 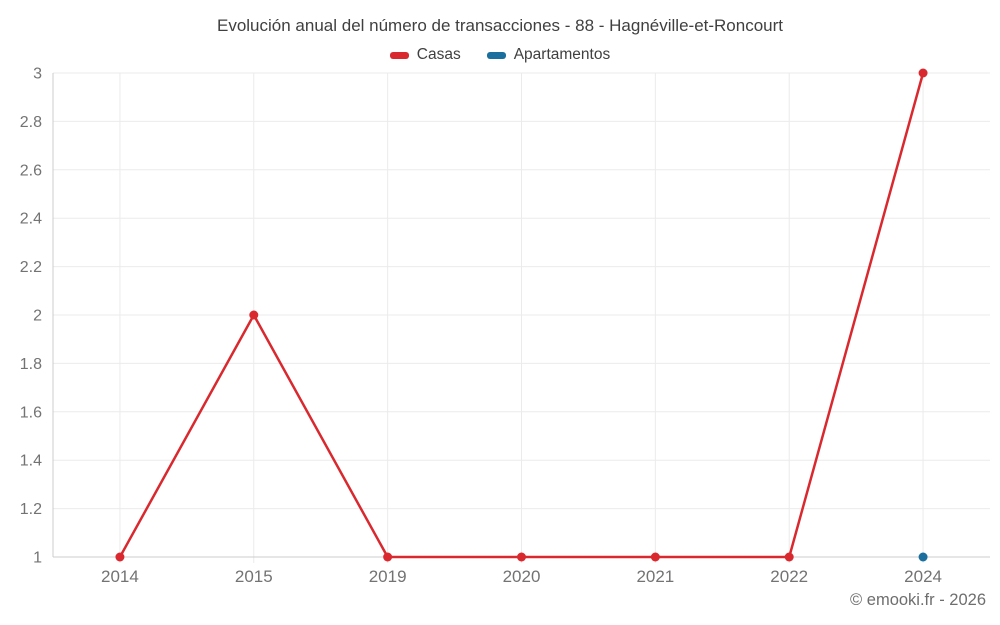 I want to click on y-tick-label: 2, so click(x=37, y=316).